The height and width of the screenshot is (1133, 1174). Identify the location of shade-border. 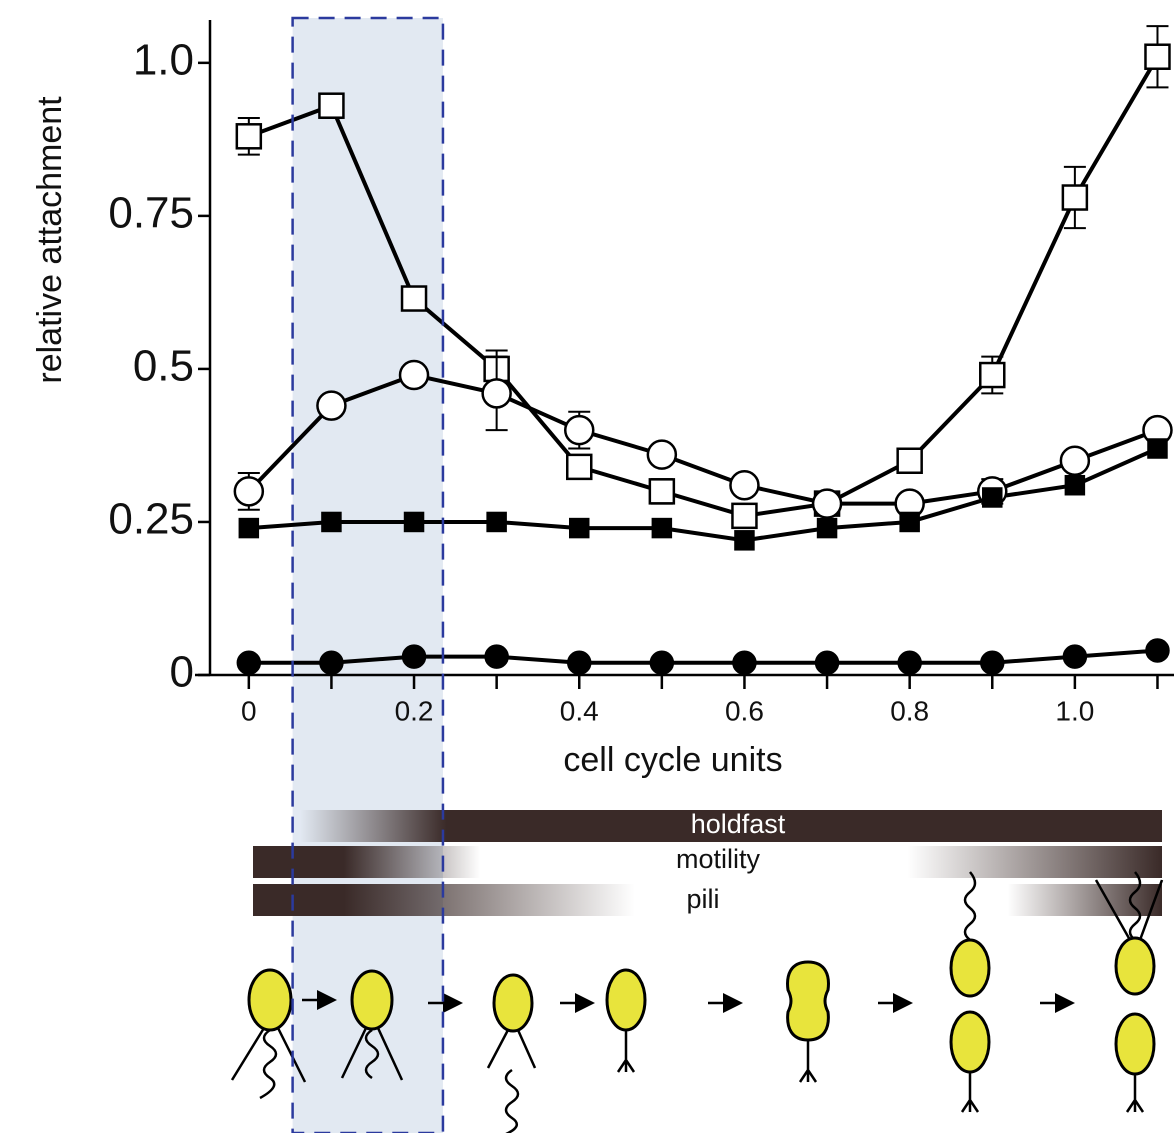
(368, 574).